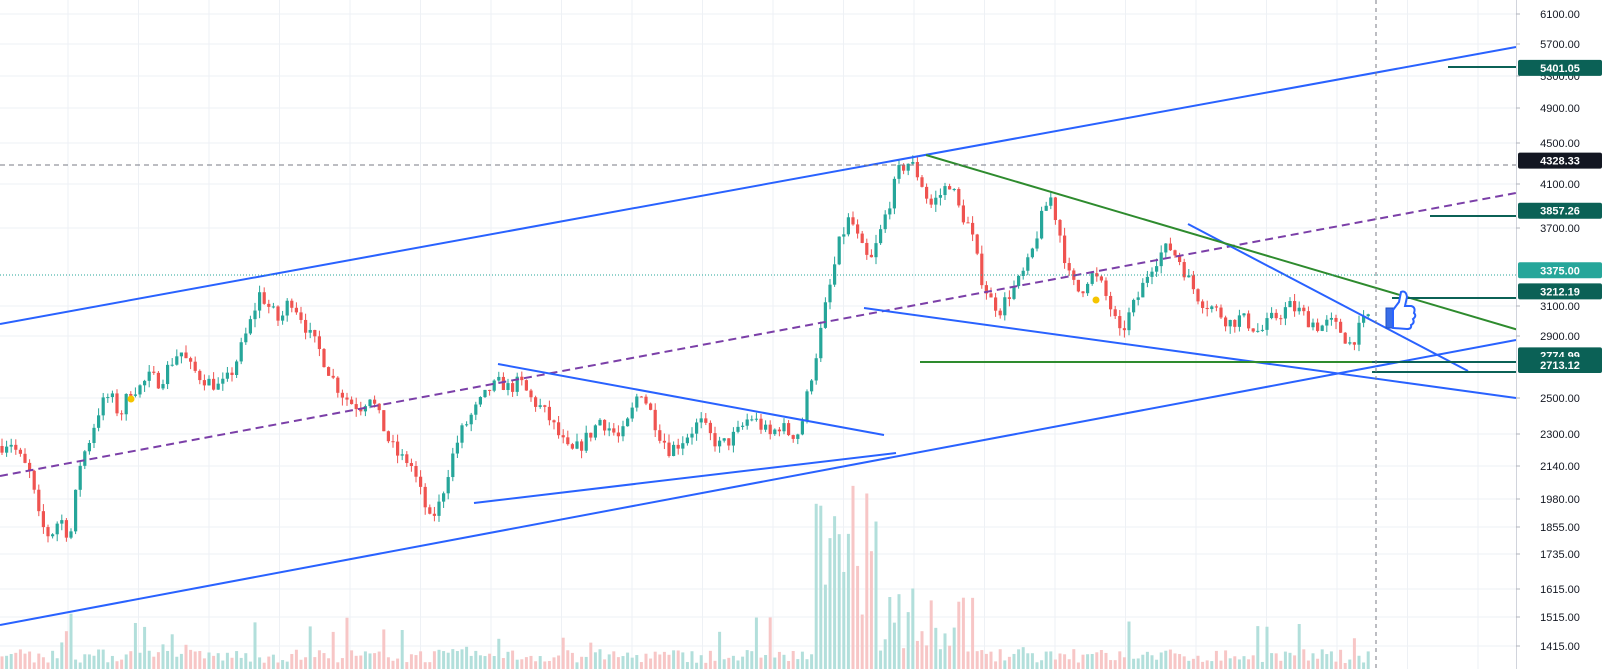  Describe the element at coordinates (1560, 337) in the screenshot. I see `price-axis-tick-label: 2900.00` at that location.